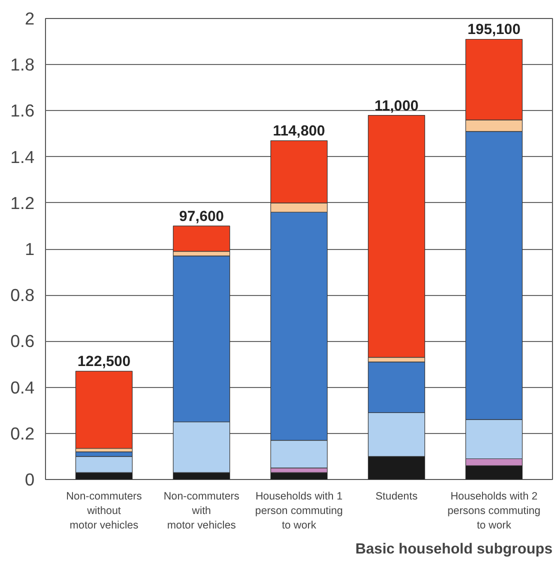  I want to click on x-tick-label: Students, so click(396, 496).